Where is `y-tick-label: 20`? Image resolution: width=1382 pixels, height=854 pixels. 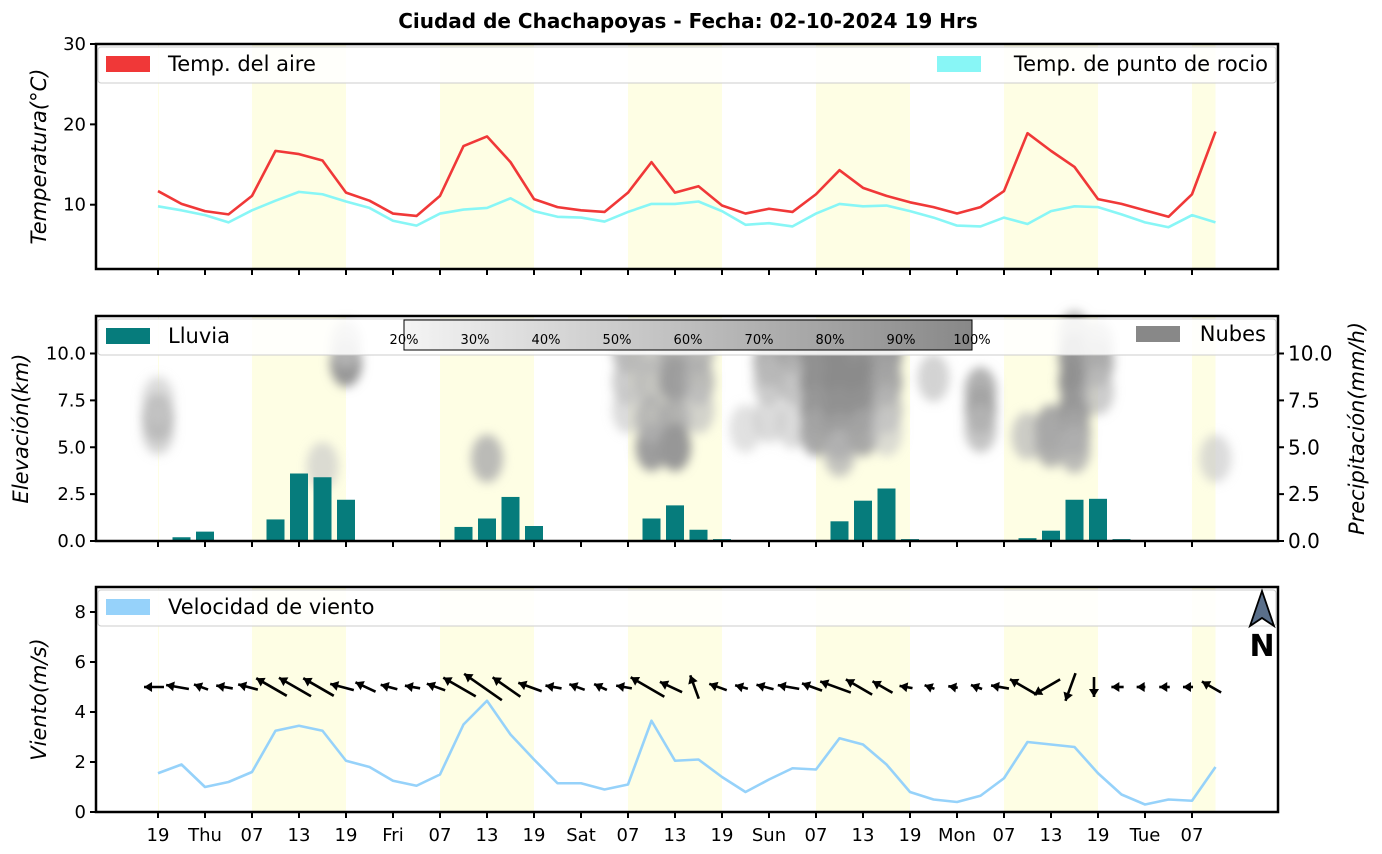 y-tick-label: 20 is located at coordinates (74, 124).